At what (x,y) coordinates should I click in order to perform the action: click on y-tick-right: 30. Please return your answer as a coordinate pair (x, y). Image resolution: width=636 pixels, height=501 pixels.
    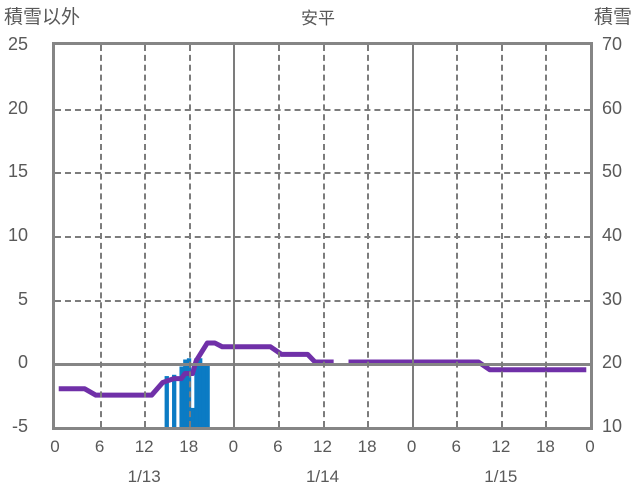
    Looking at the image, I should click on (612, 298).